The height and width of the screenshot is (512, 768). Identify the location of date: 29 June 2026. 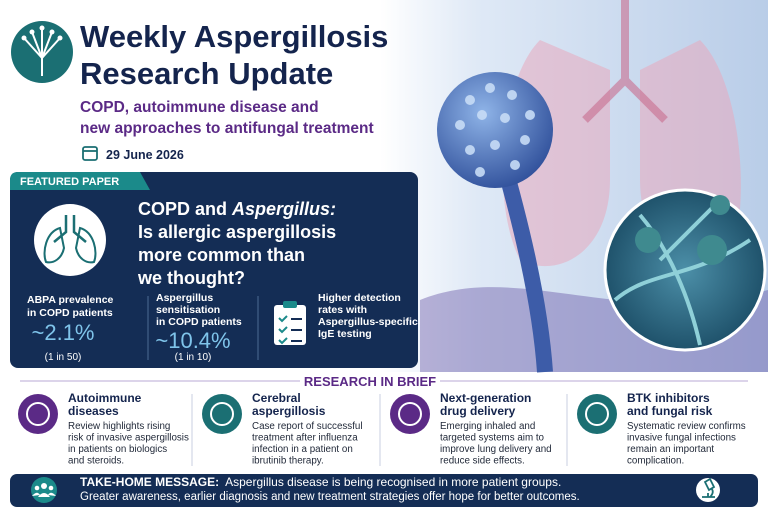
(145, 155).